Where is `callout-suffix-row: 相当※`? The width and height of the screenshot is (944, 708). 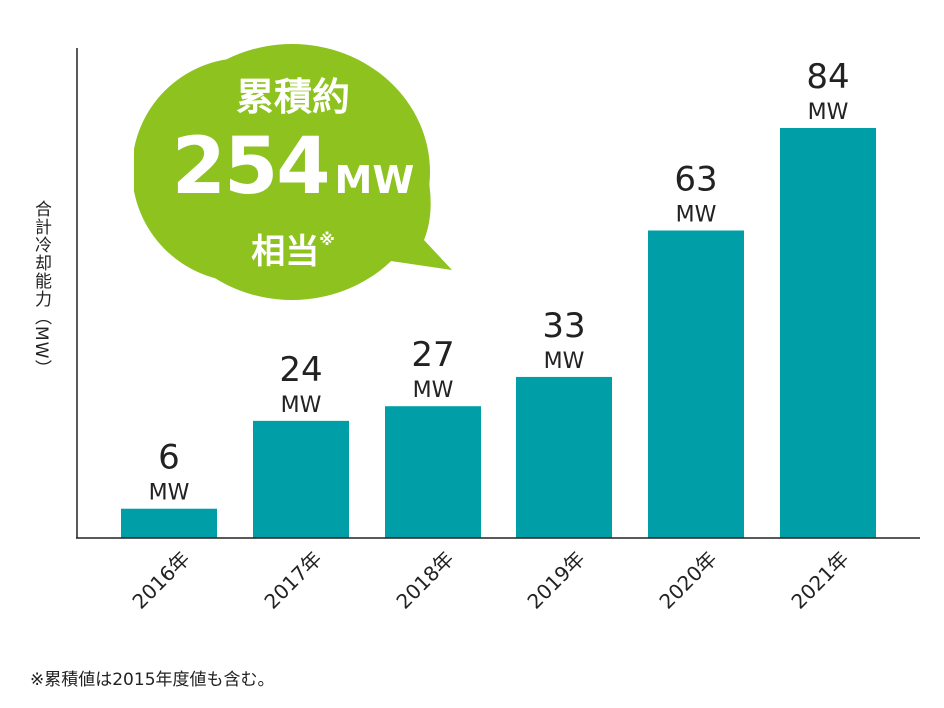 callout-suffix-row: 相当※ is located at coordinates (293, 248).